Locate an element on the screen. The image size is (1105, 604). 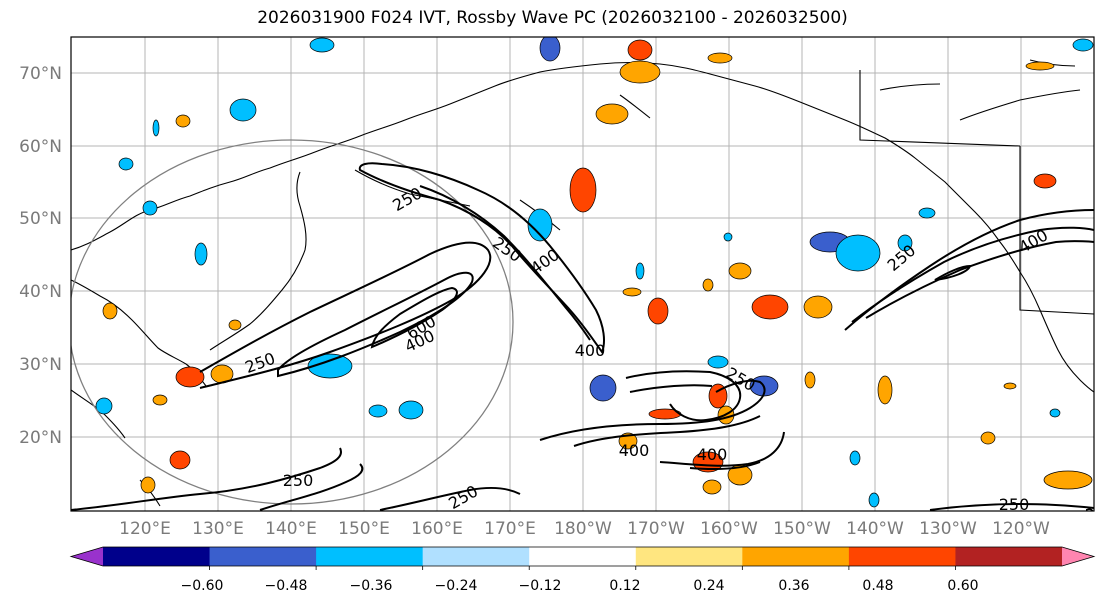
longitude-label: 170°W is located at coordinates (656, 529).